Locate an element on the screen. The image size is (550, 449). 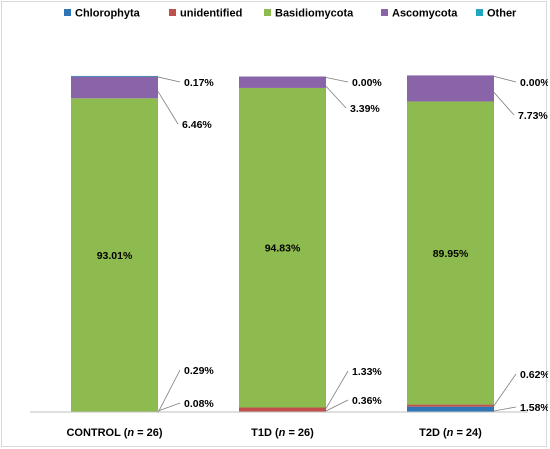
data-label: 3.39% is located at coordinates (365, 109).